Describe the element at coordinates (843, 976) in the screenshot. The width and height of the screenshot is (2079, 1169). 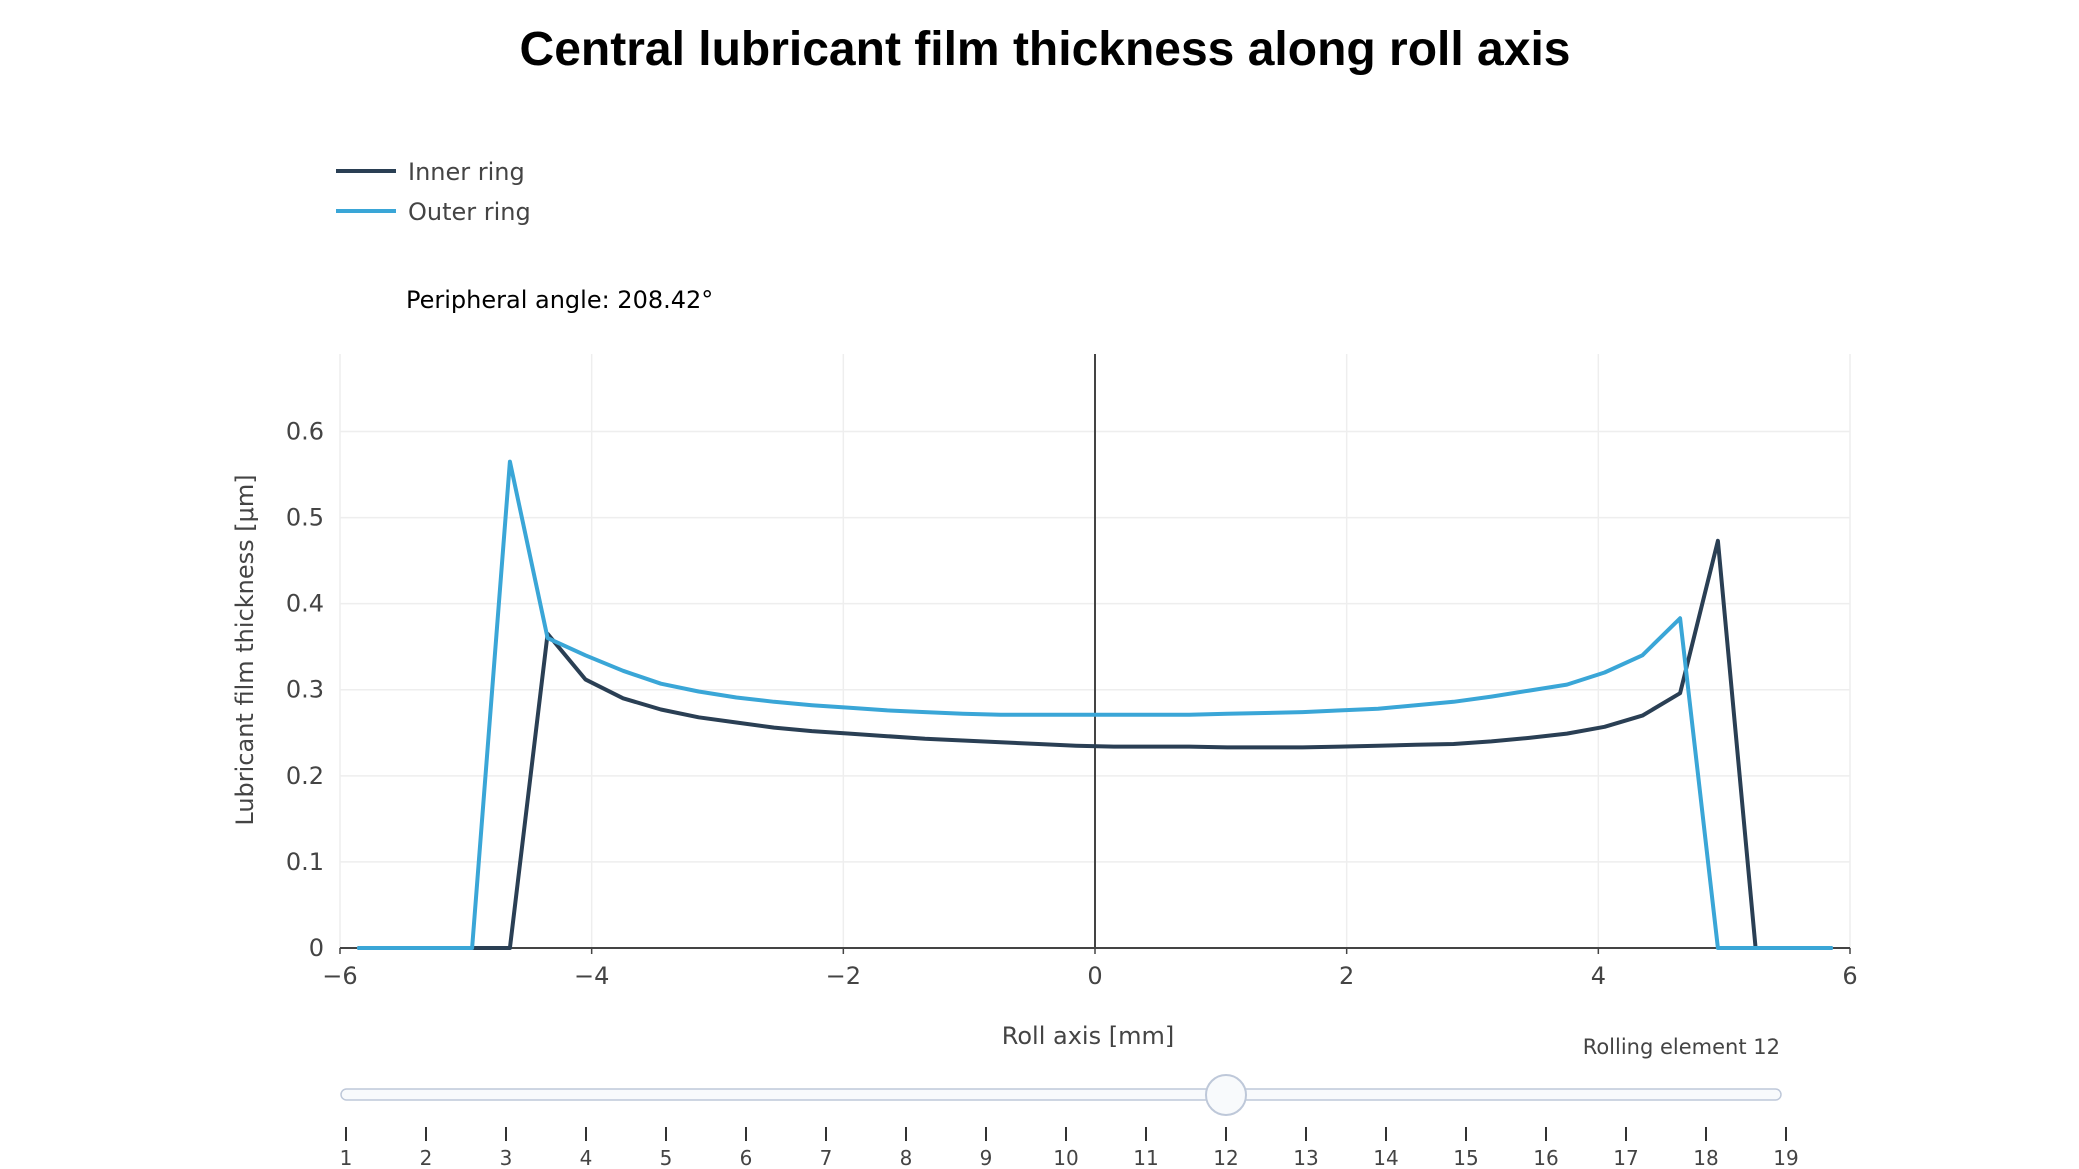
I see `x-tick-label: −2` at that location.